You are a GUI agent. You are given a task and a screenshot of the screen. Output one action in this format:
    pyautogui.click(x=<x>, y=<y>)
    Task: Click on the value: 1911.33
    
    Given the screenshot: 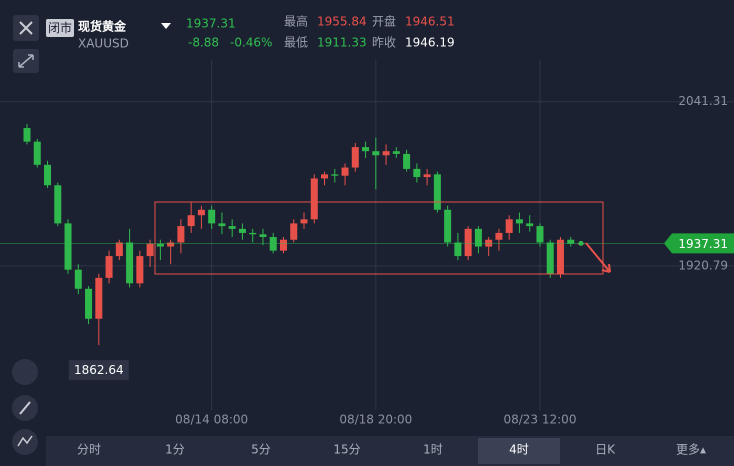 What is the action you would take?
    pyautogui.click(x=342, y=43)
    